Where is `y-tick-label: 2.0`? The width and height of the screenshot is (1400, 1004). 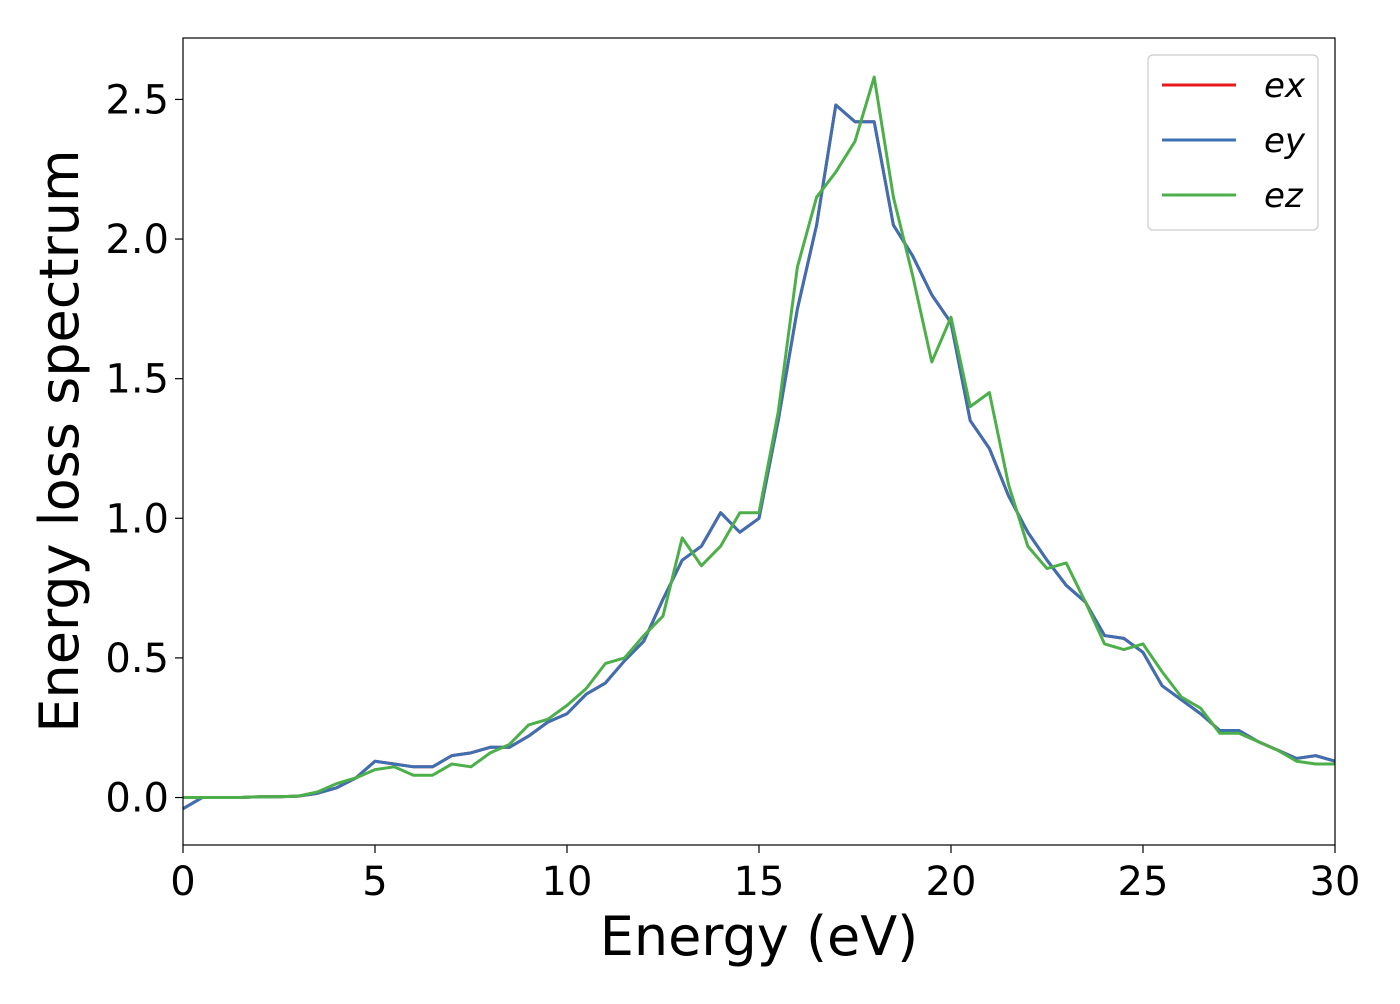
y-tick-label: 2.0 is located at coordinates (137, 240).